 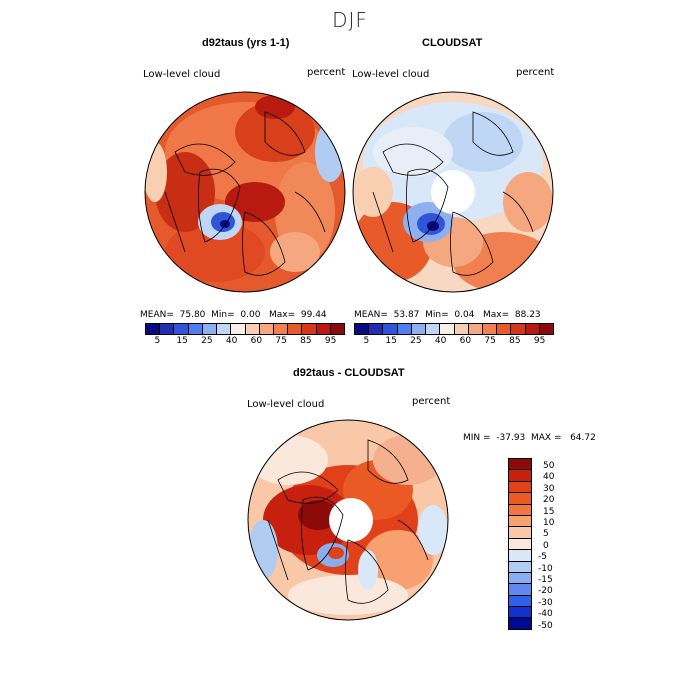 What do you see at coordinates (453, 342) in the screenshot?
I see `obs-colorbar-ticks: 5 15 25 40 60 75 85 95` at bounding box center [453, 342].